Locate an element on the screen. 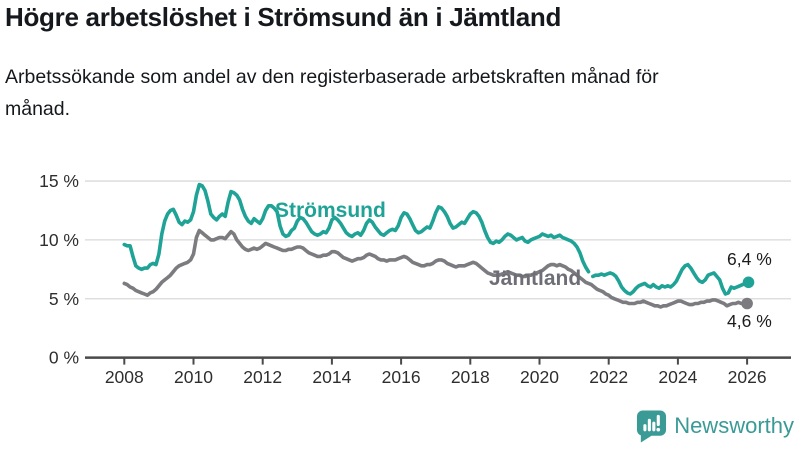 Image resolution: width=800 pixels, height=450 pixels. x-tick-label: 2022 is located at coordinates (608, 377).